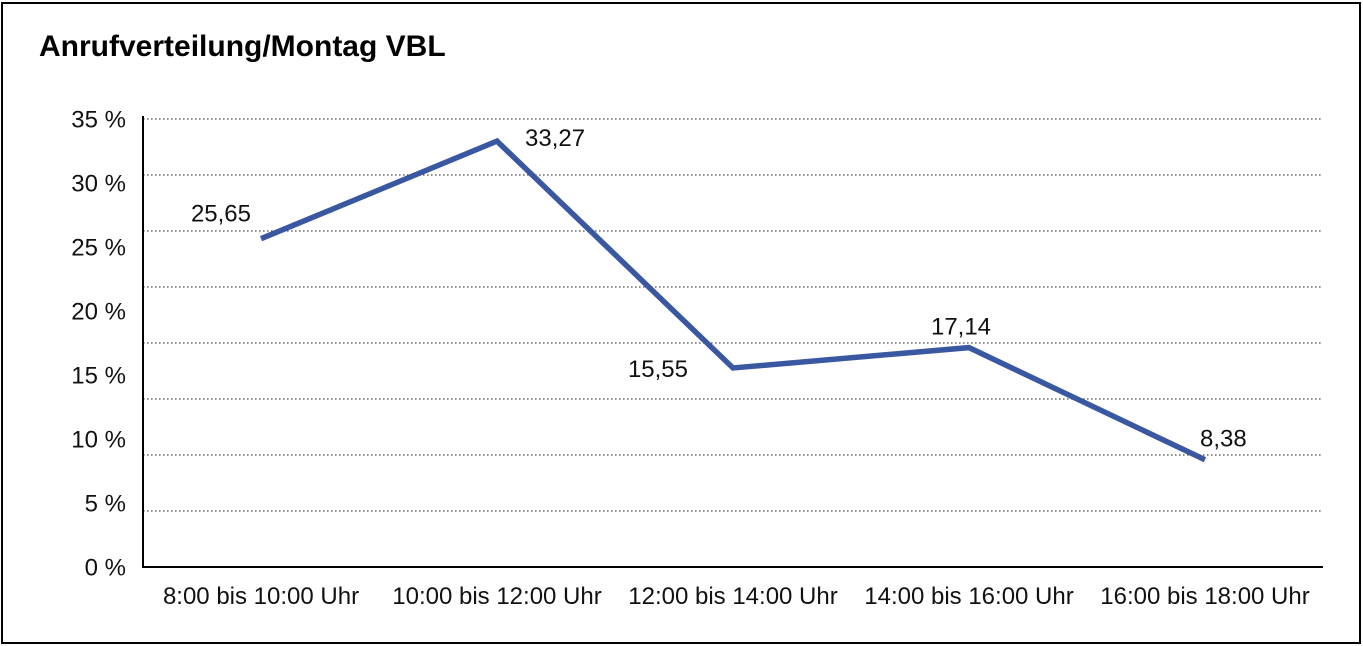 The height and width of the screenshot is (646, 1363). Describe the element at coordinates (98, 184) in the screenshot. I see `y-tick-label: 30 %` at that location.